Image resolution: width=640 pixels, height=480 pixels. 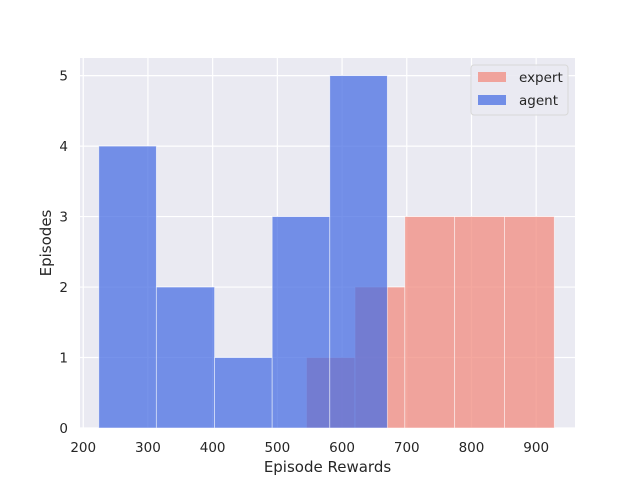 What do you see at coordinates (472, 448) in the screenshot?
I see `x-tick-label: 800` at bounding box center [472, 448].